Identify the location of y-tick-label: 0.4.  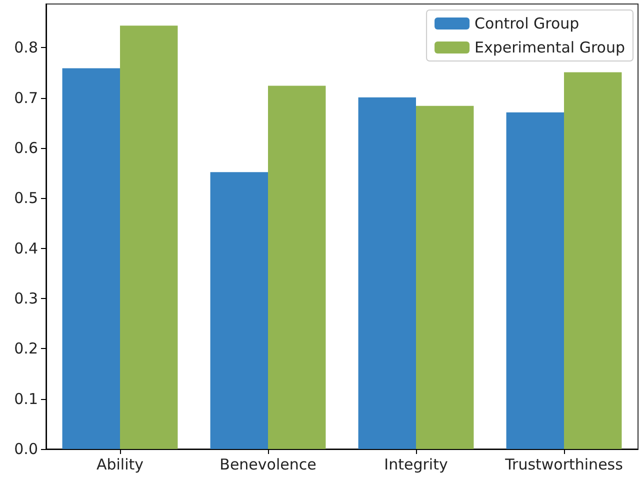
(26, 248).